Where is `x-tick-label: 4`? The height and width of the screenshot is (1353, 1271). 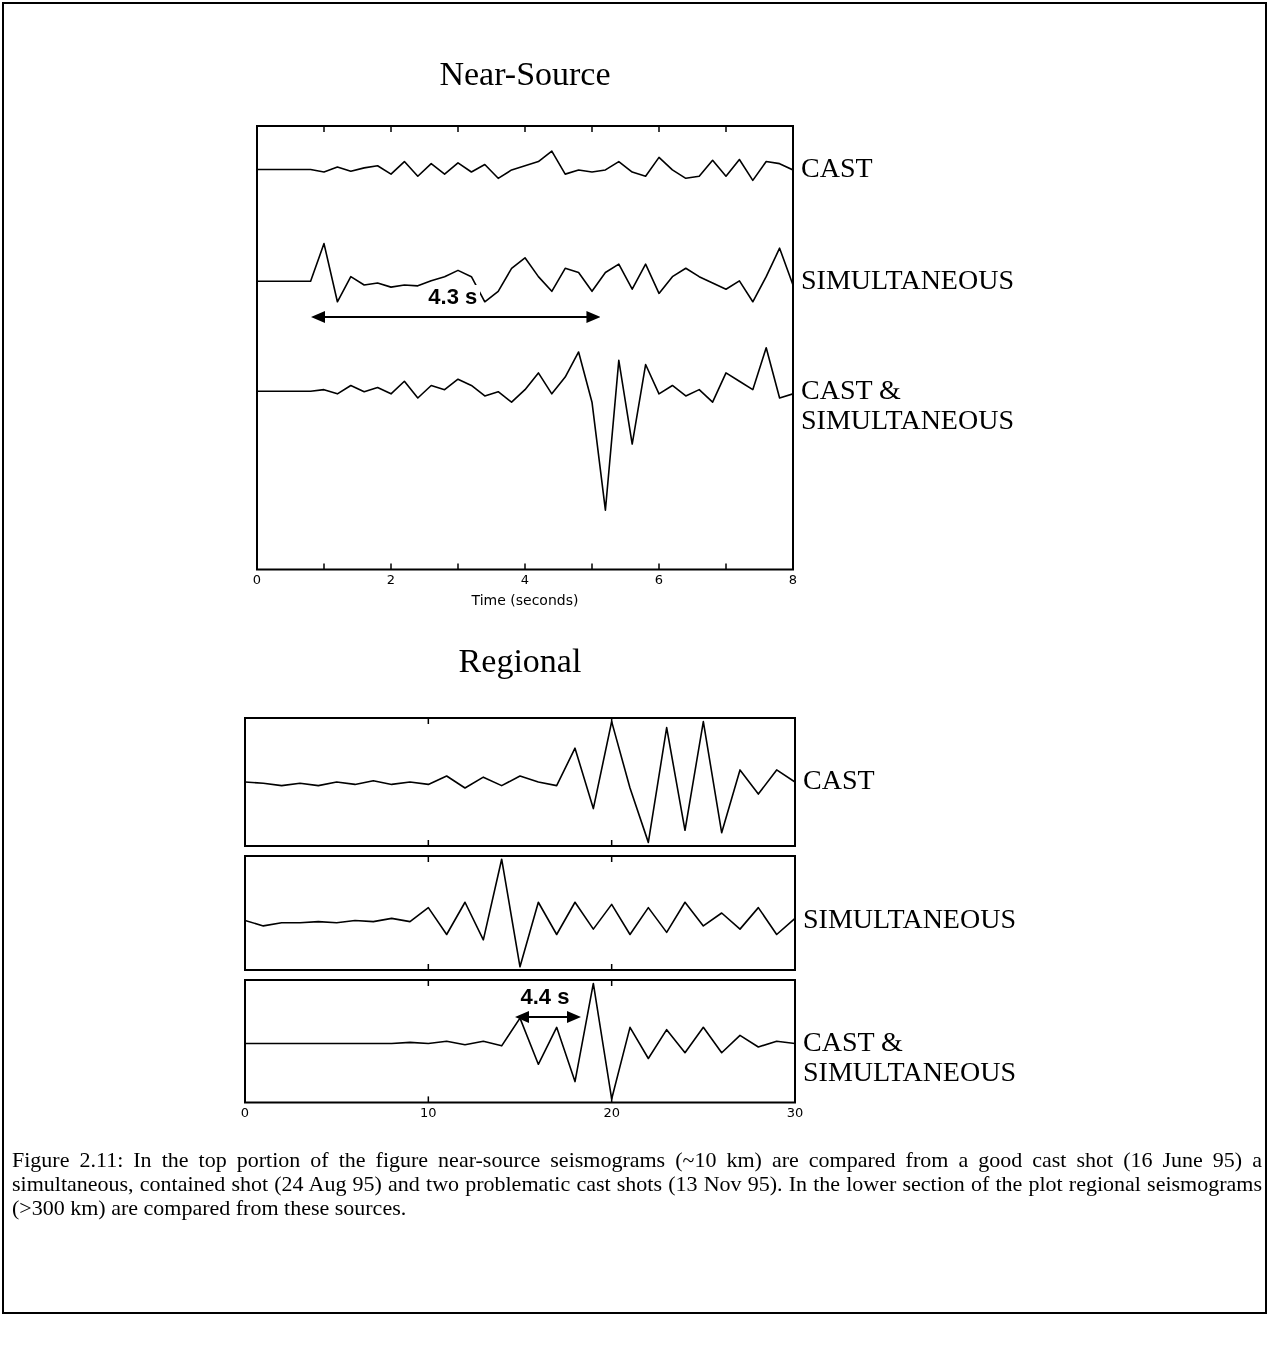
x-tick-label: 4 is located at coordinates (525, 579).